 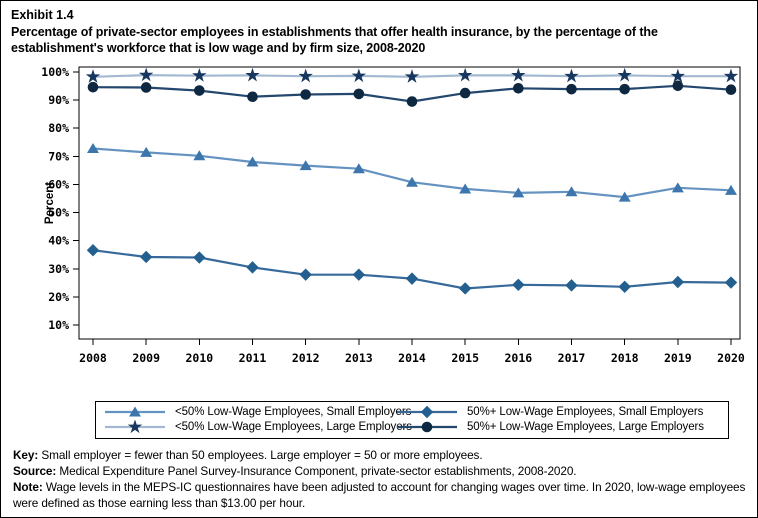 What do you see at coordinates (58, 297) in the screenshot?
I see `svg-text: 20%` at bounding box center [58, 297].